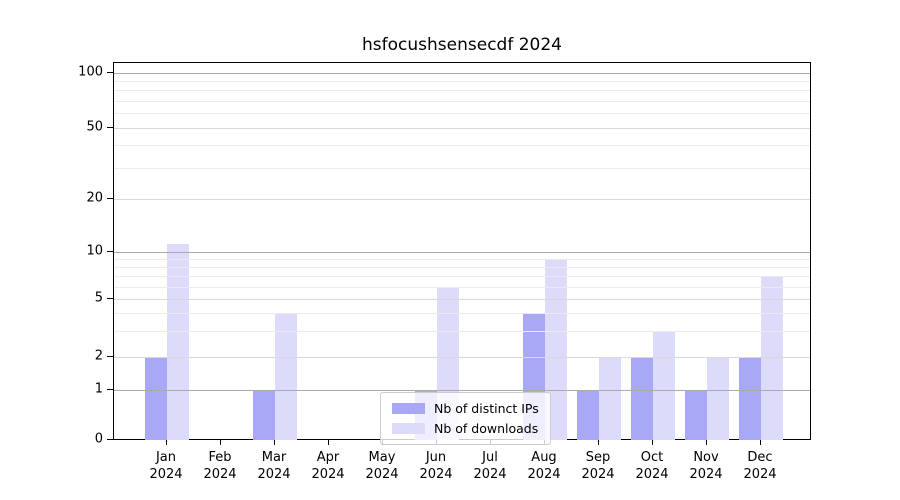 The height and width of the screenshot is (500, 900). Describe the element at coordinates (286, 376) in the screenshot. I see `bar-downloads-mar` at that location.